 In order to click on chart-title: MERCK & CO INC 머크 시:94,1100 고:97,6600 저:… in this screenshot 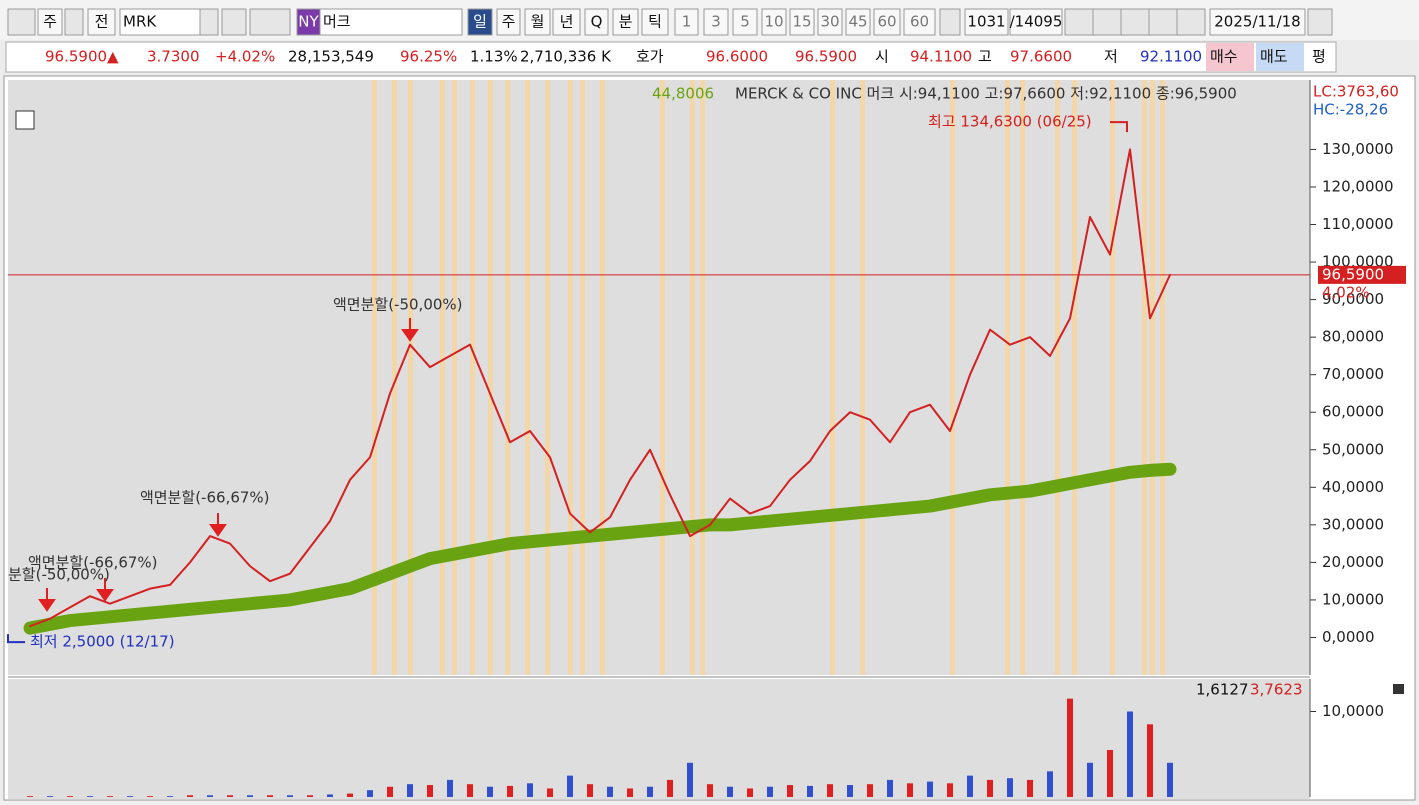, I will do `click(986, 94)`.